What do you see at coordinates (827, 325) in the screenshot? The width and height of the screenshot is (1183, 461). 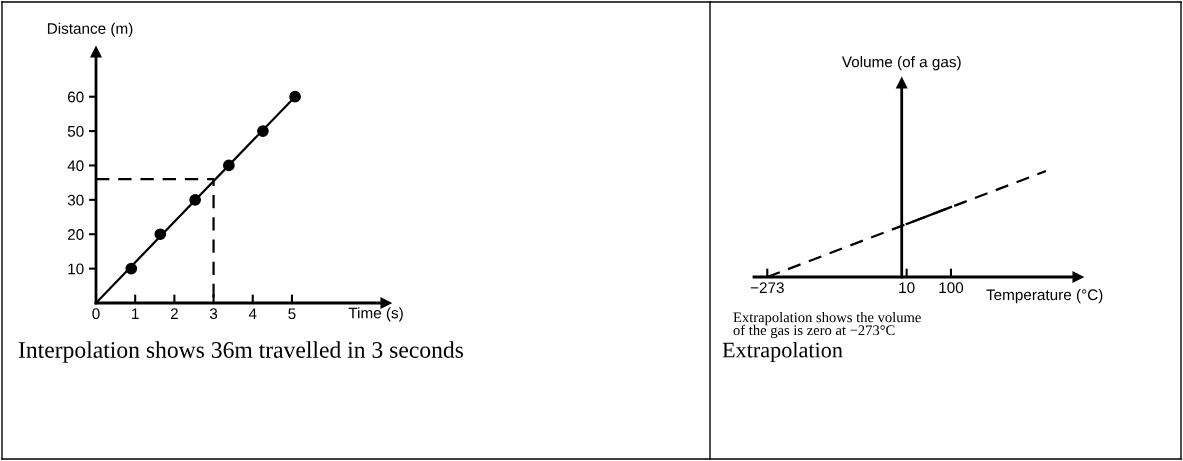 I see `text: Extrapolation shows the volume of the gas is zero at −273°C` at bounding box center [827, 325].